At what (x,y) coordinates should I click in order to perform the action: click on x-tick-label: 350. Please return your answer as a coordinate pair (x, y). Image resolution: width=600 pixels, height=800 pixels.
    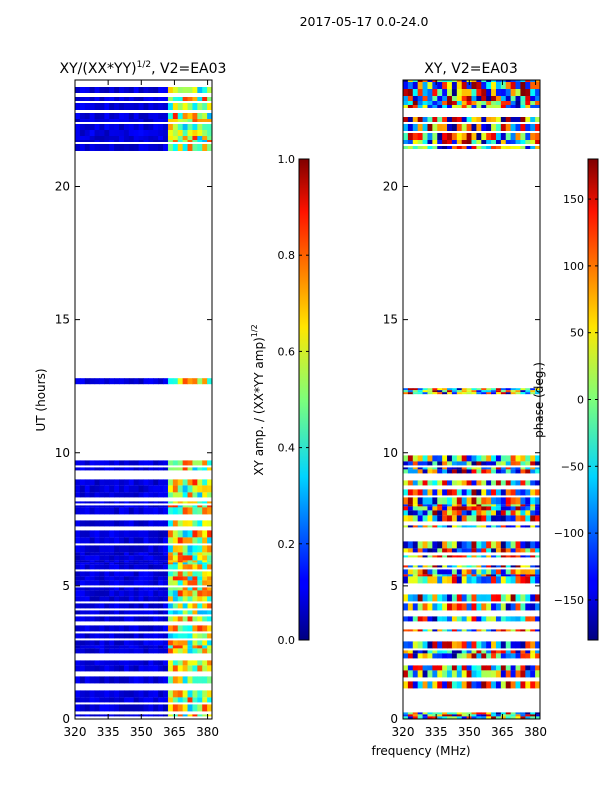
    Looking at the image, I should click on (141, 732).